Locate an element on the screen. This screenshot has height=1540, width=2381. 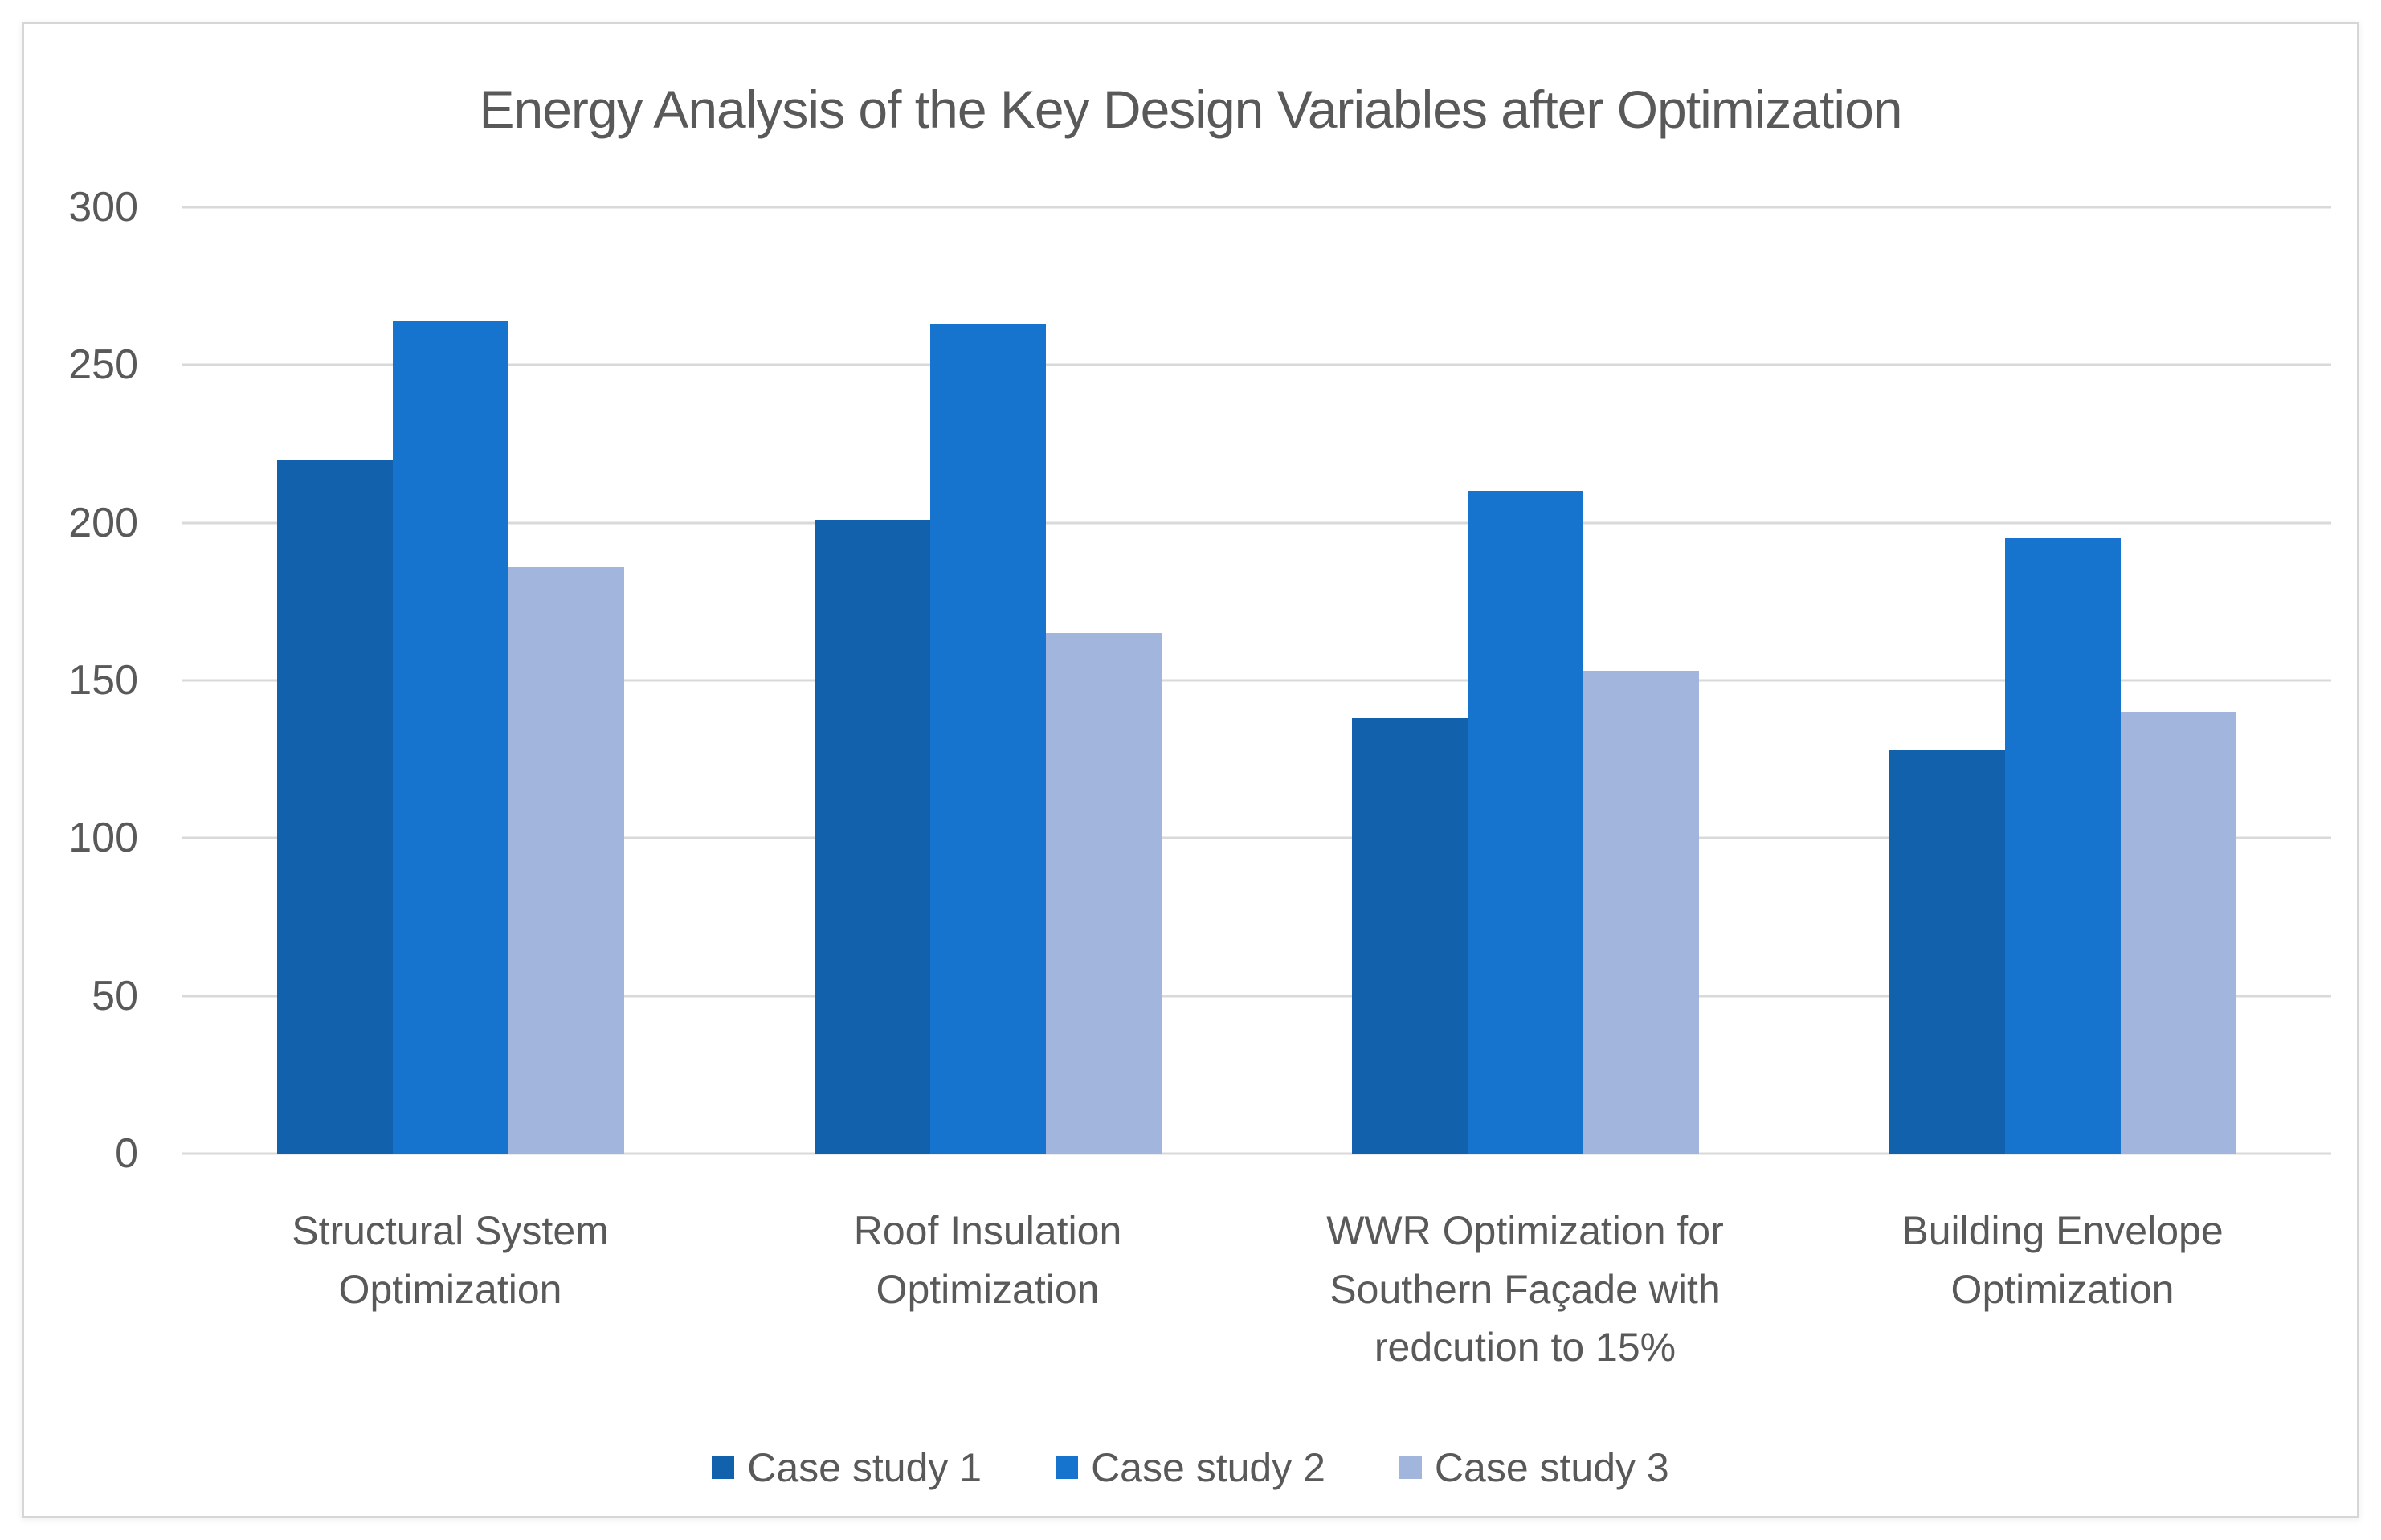
legend: Case study 1 Case study 2 Case study 3 is located at coordinates (1190, 1467).